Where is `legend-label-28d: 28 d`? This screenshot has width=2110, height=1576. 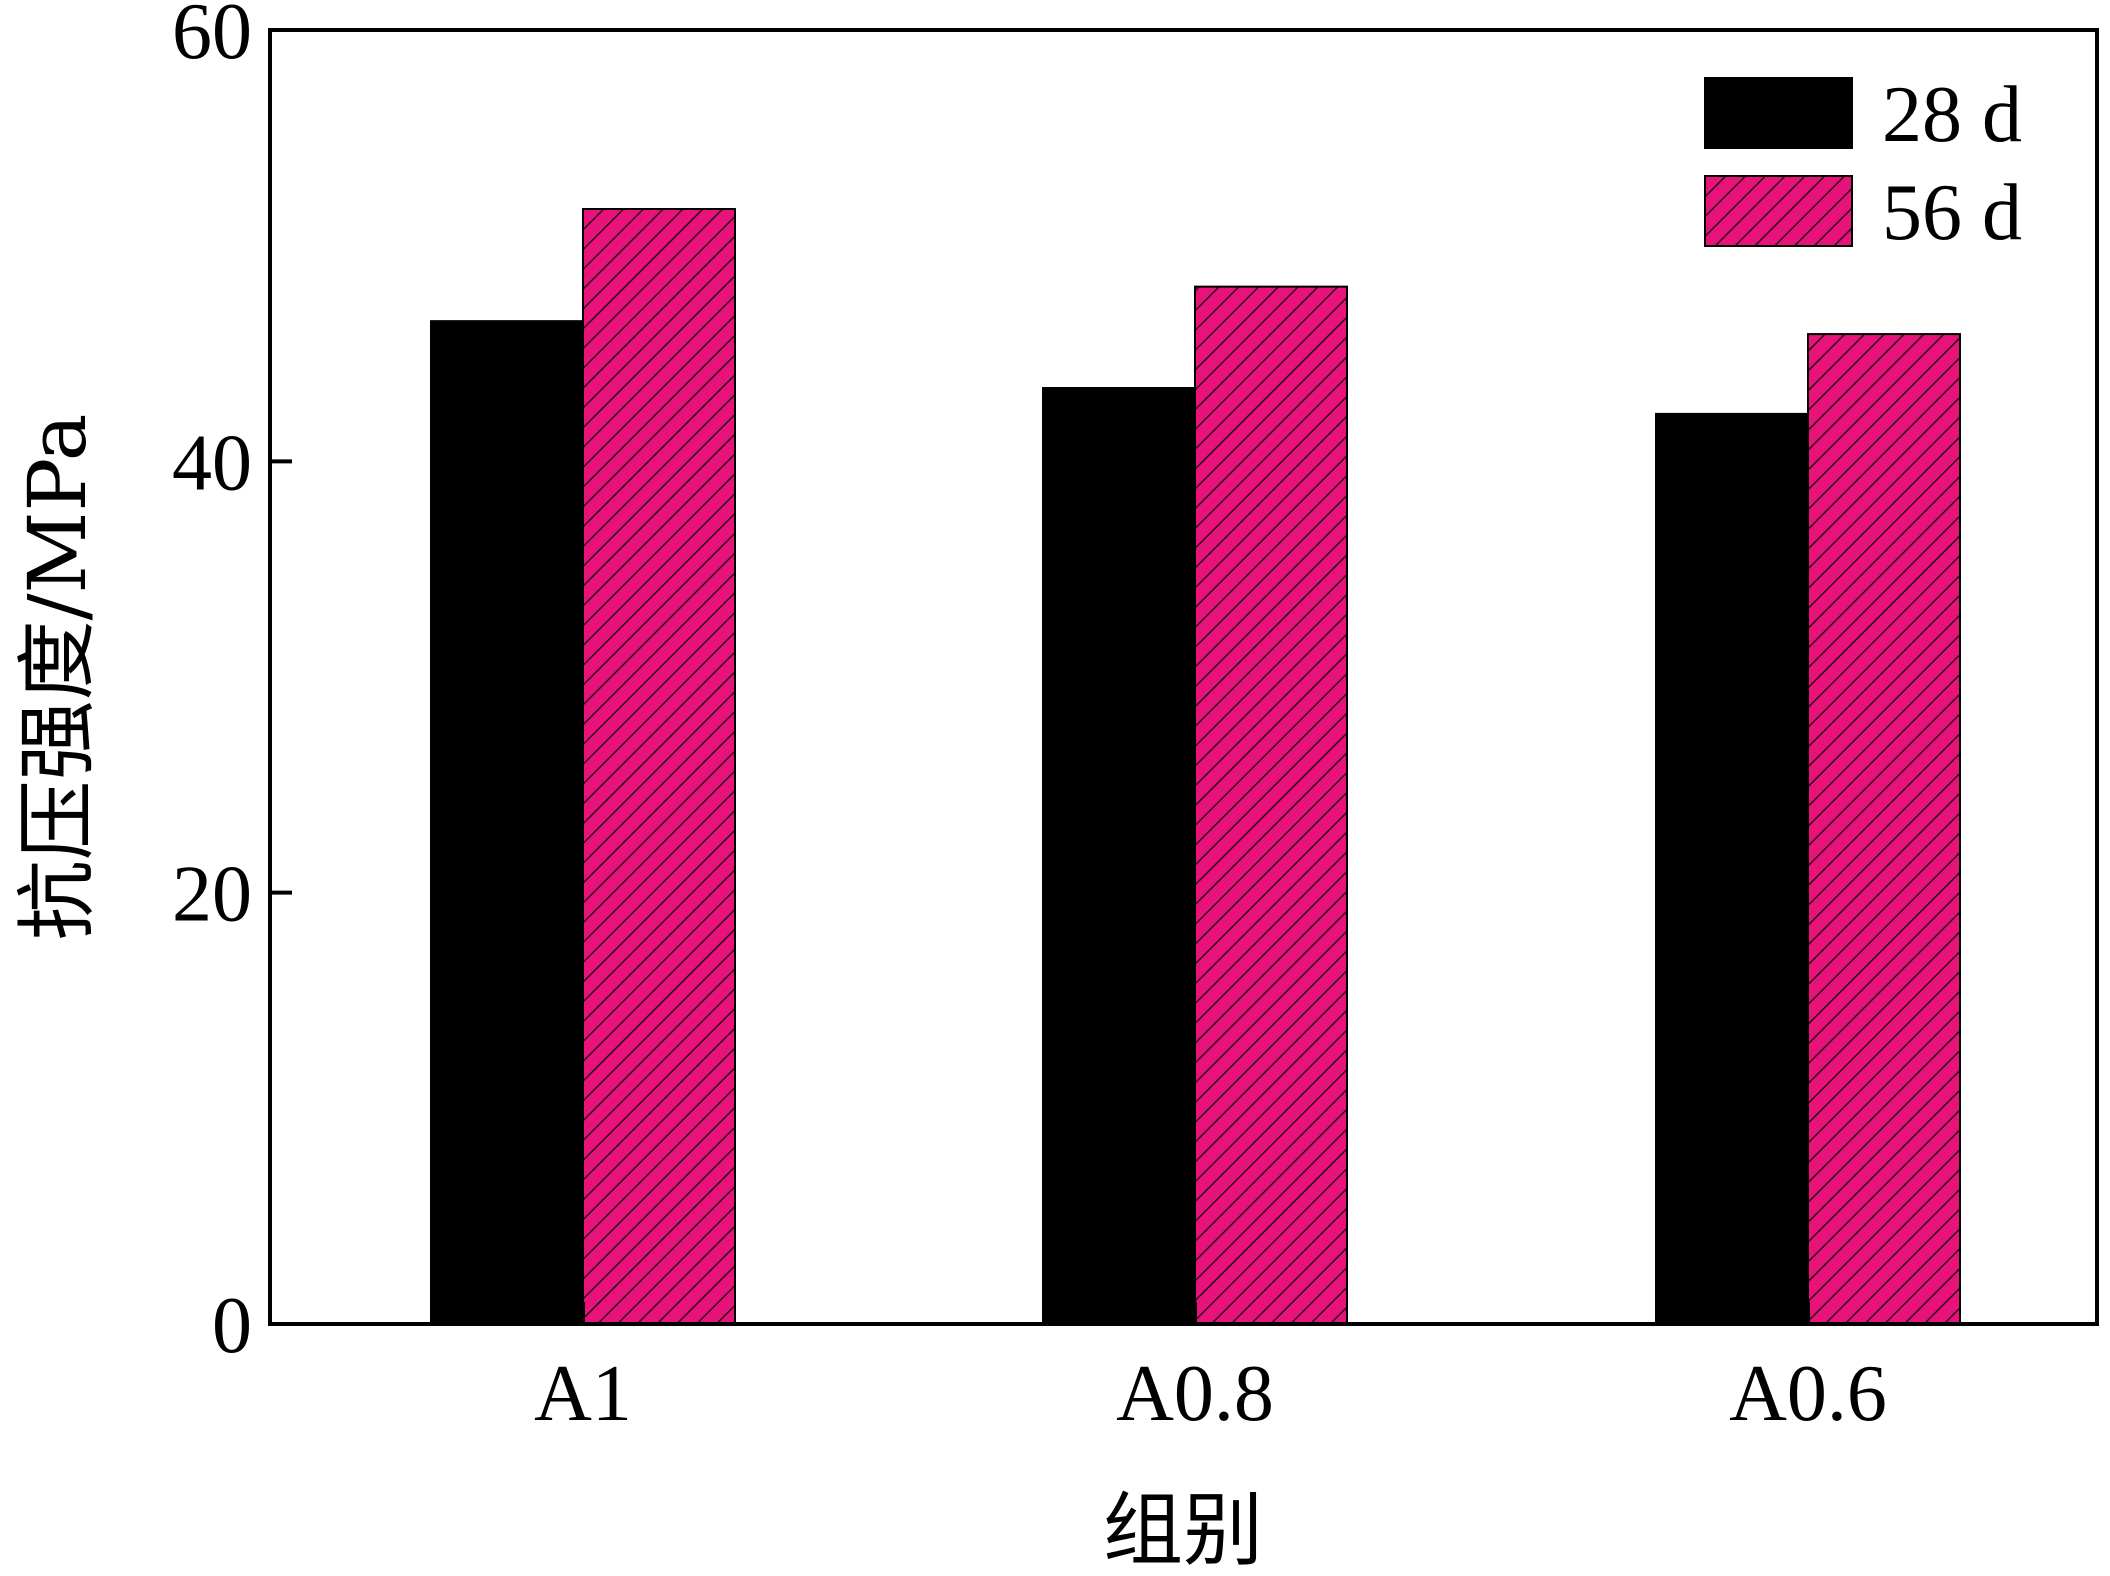 legend-label-28d: 28 d is located at coordinates (1952, 115).